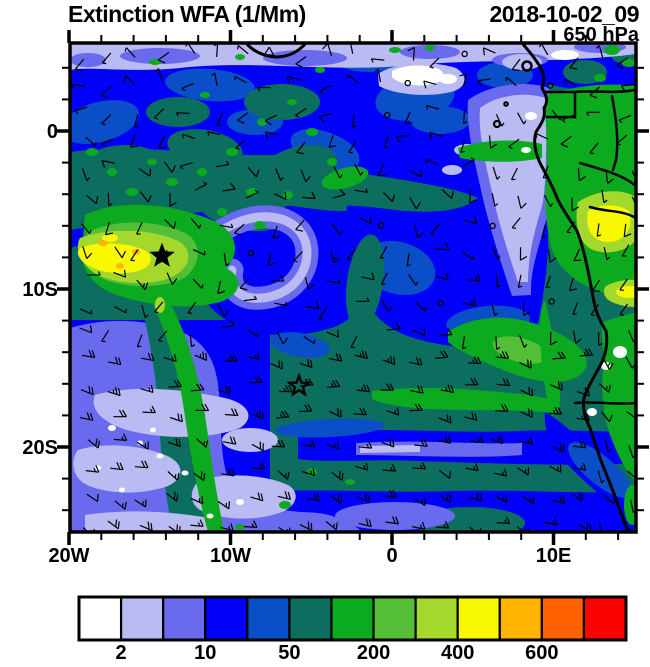 This screenshot has height=667, width=650. Describe the element at coordinates (230, 556) in the screenshot. I see `x-tick-label: 10W` at that location.